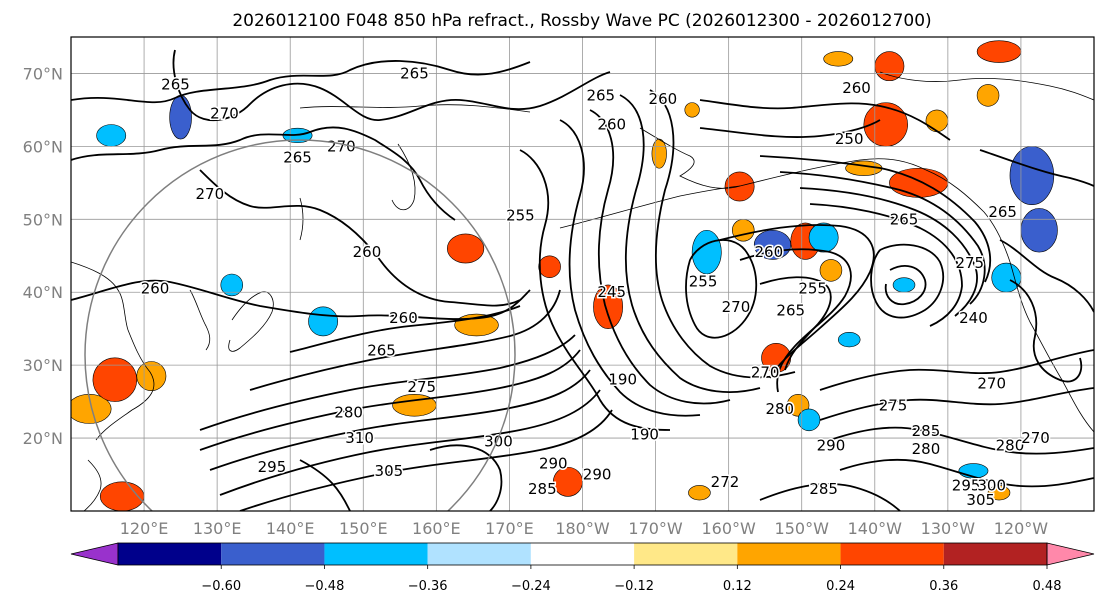  Describe the element at coordinates (363, 528) in the screenshot. I see `longitude-tick-label: 150°E` at that location.